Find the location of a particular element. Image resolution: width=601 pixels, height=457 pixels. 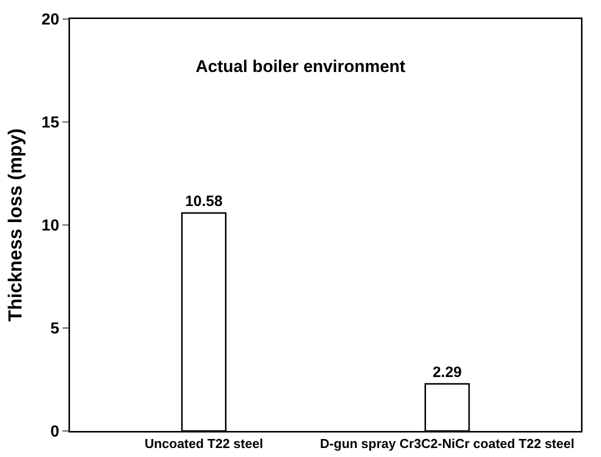

y-tick-label: 20 is located at coordinates (51, 20).